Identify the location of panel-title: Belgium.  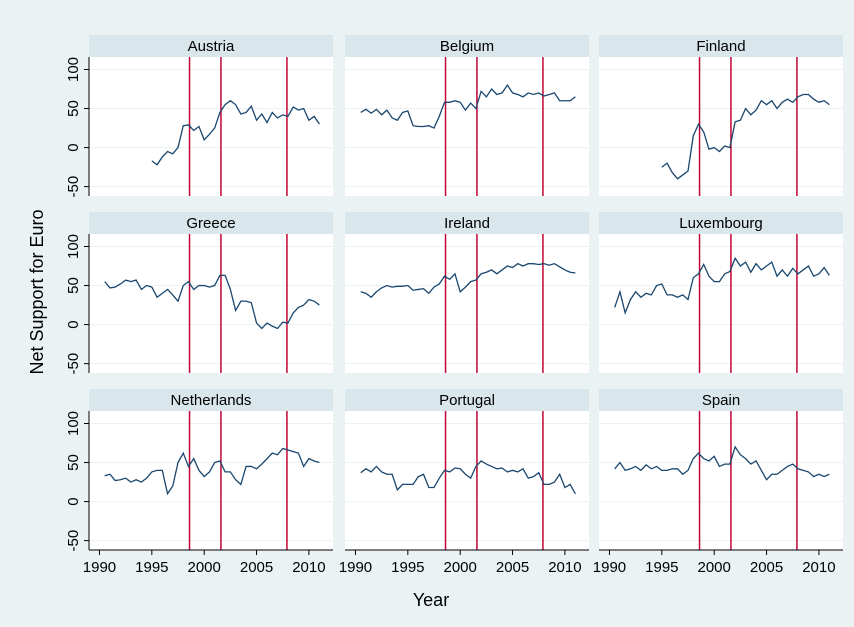
(467, 46).